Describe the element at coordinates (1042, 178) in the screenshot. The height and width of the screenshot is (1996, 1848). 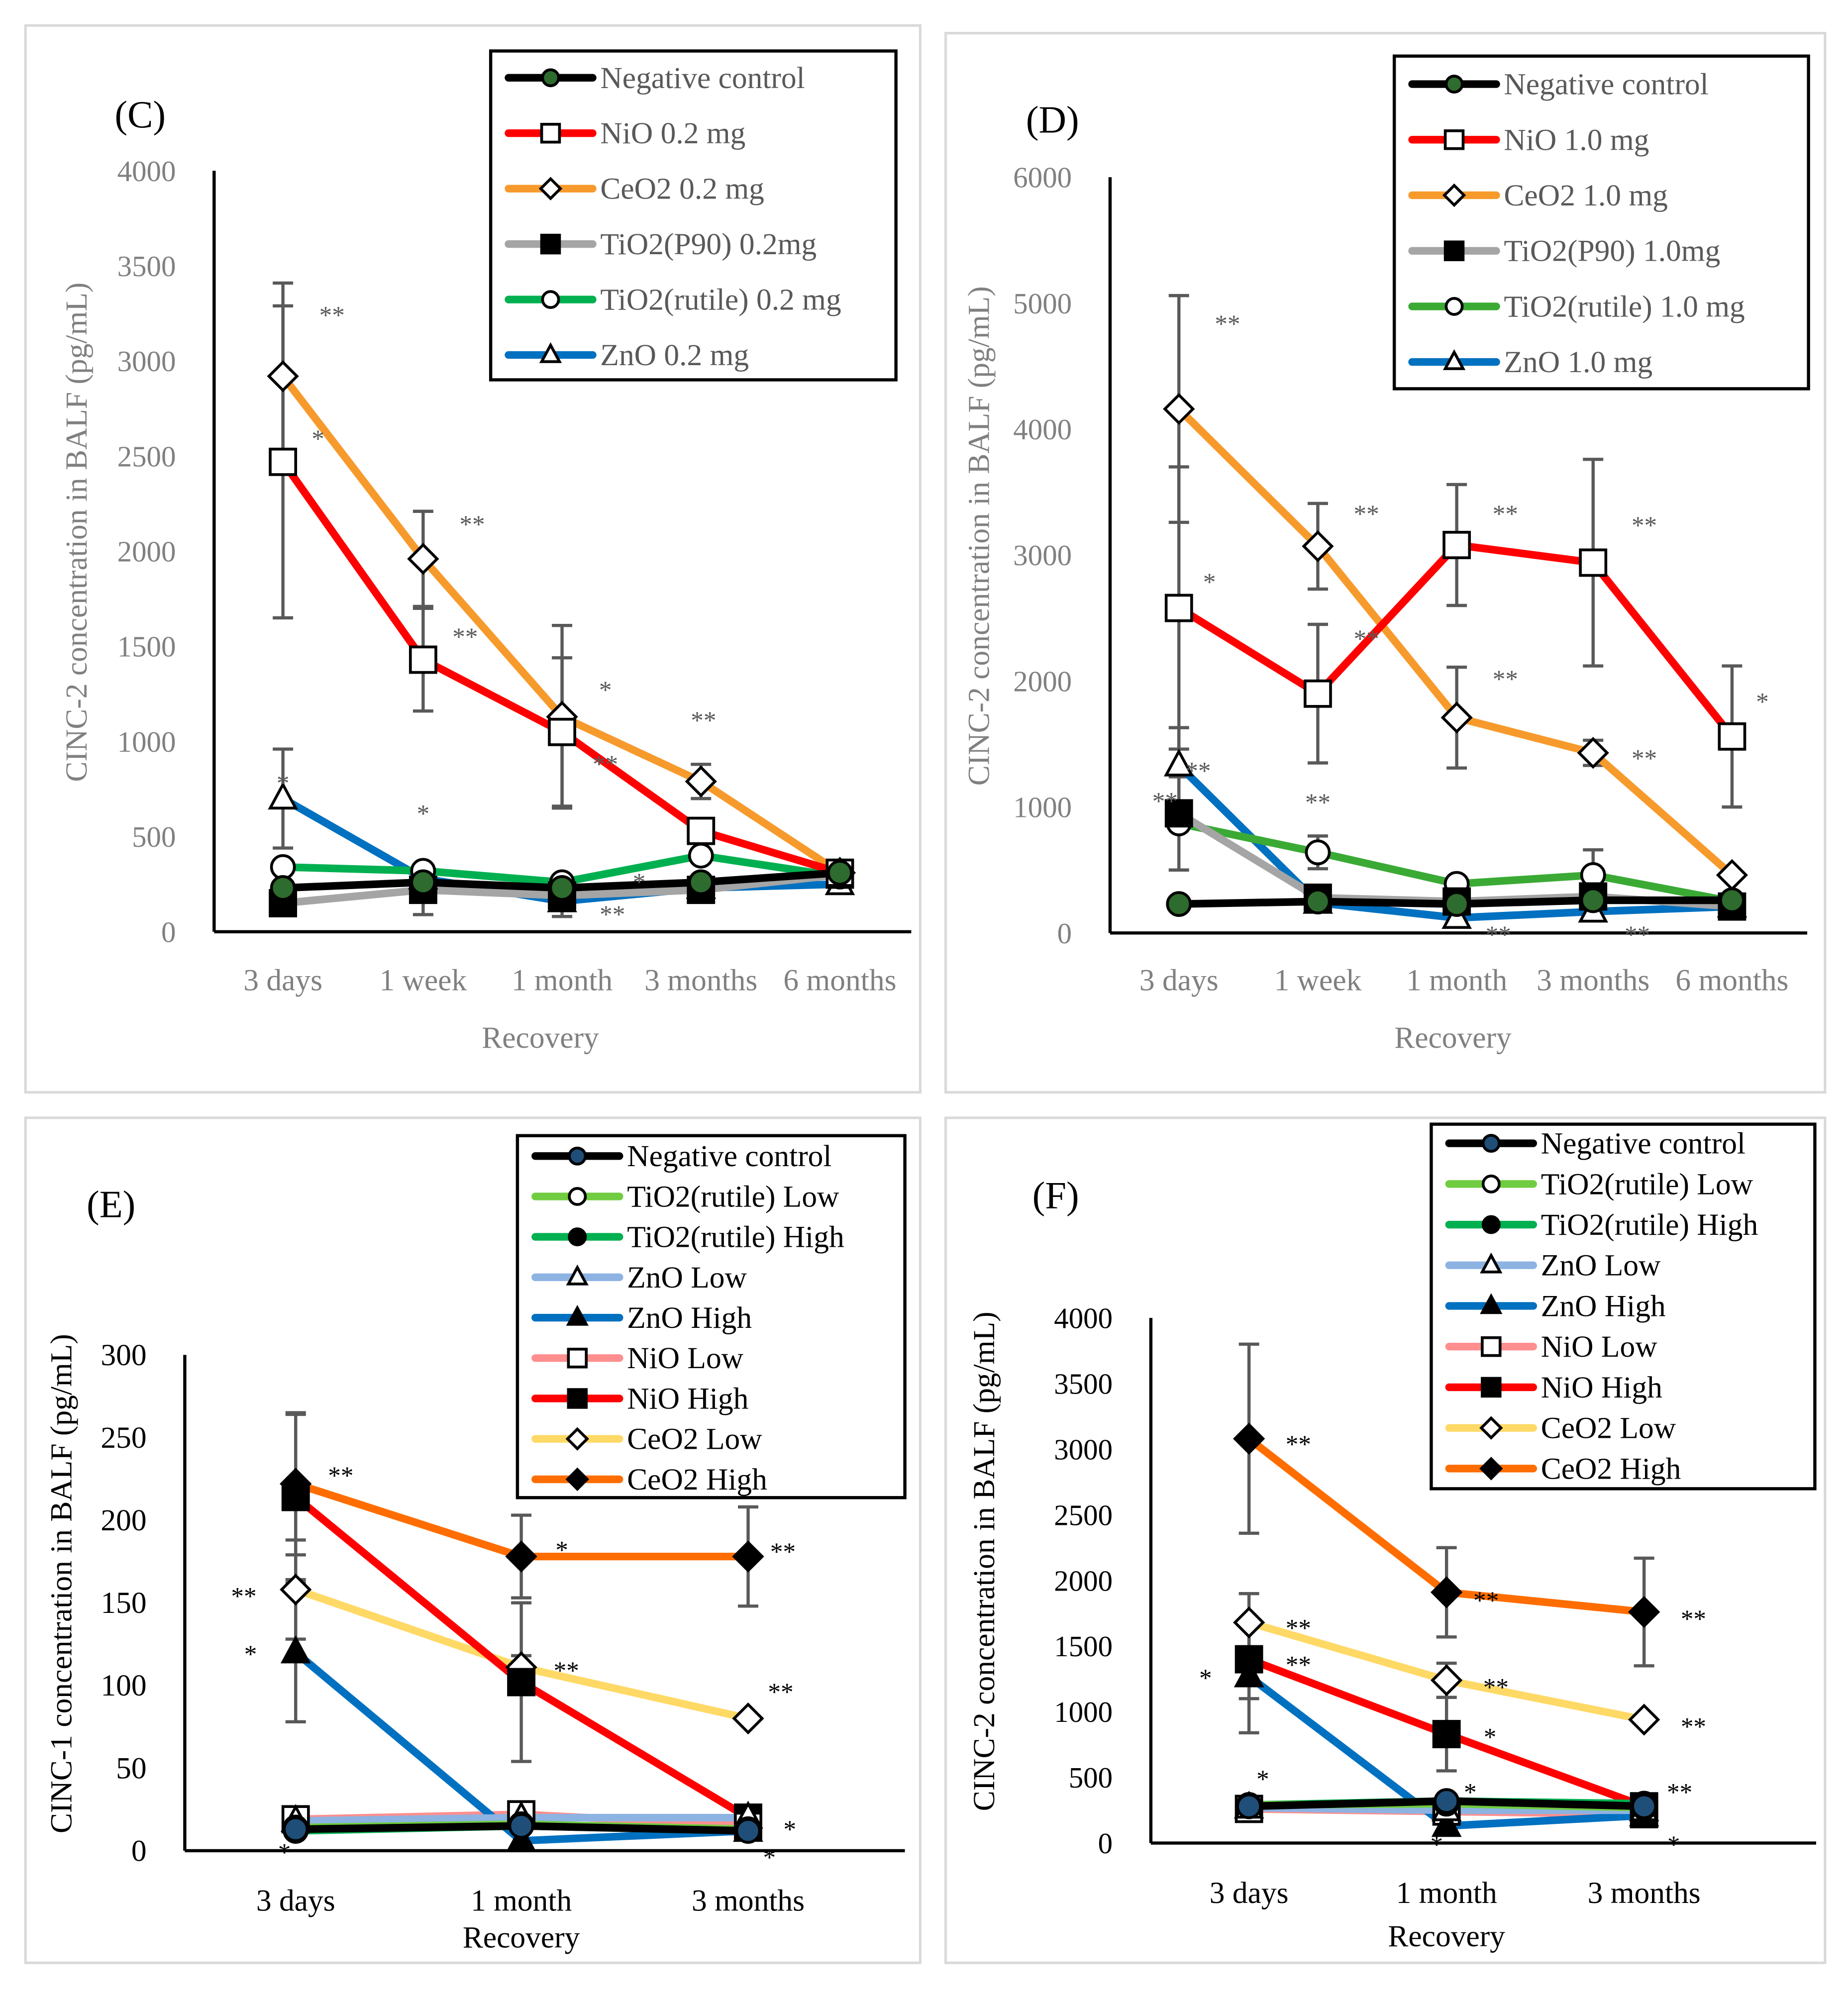
I see `y-tick-label: 6000` at that location.